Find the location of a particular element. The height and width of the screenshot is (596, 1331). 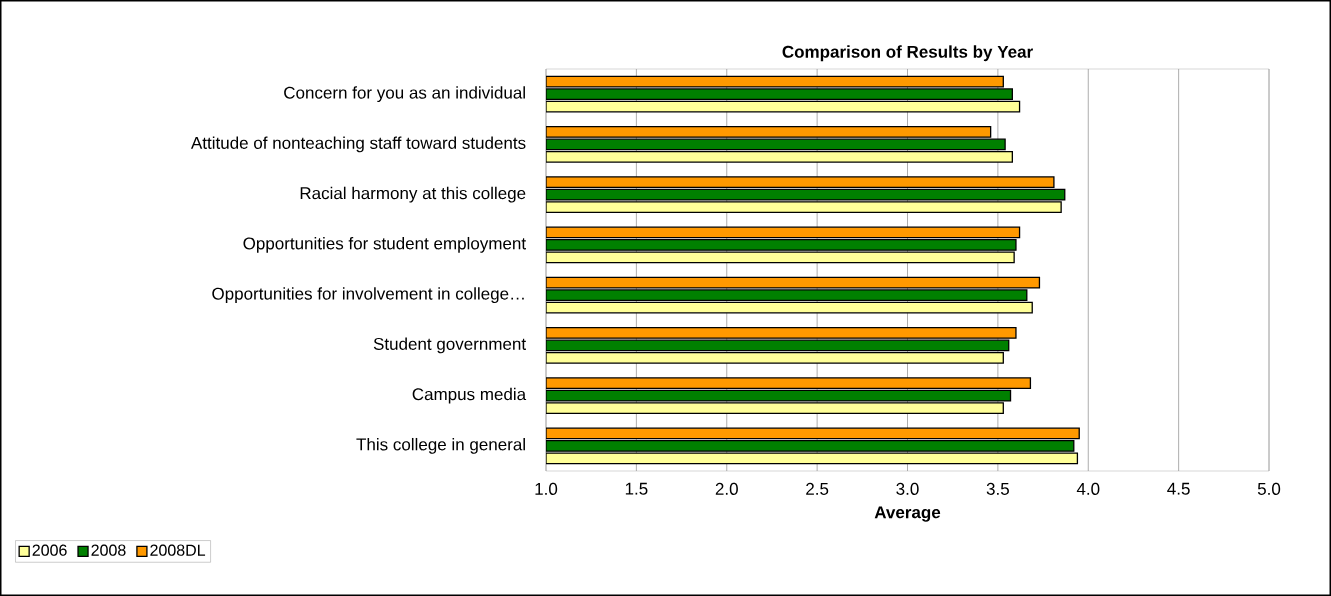

y-tick-label: Attitude of nonteaching staff toward students is located at coordinates (358, 144).